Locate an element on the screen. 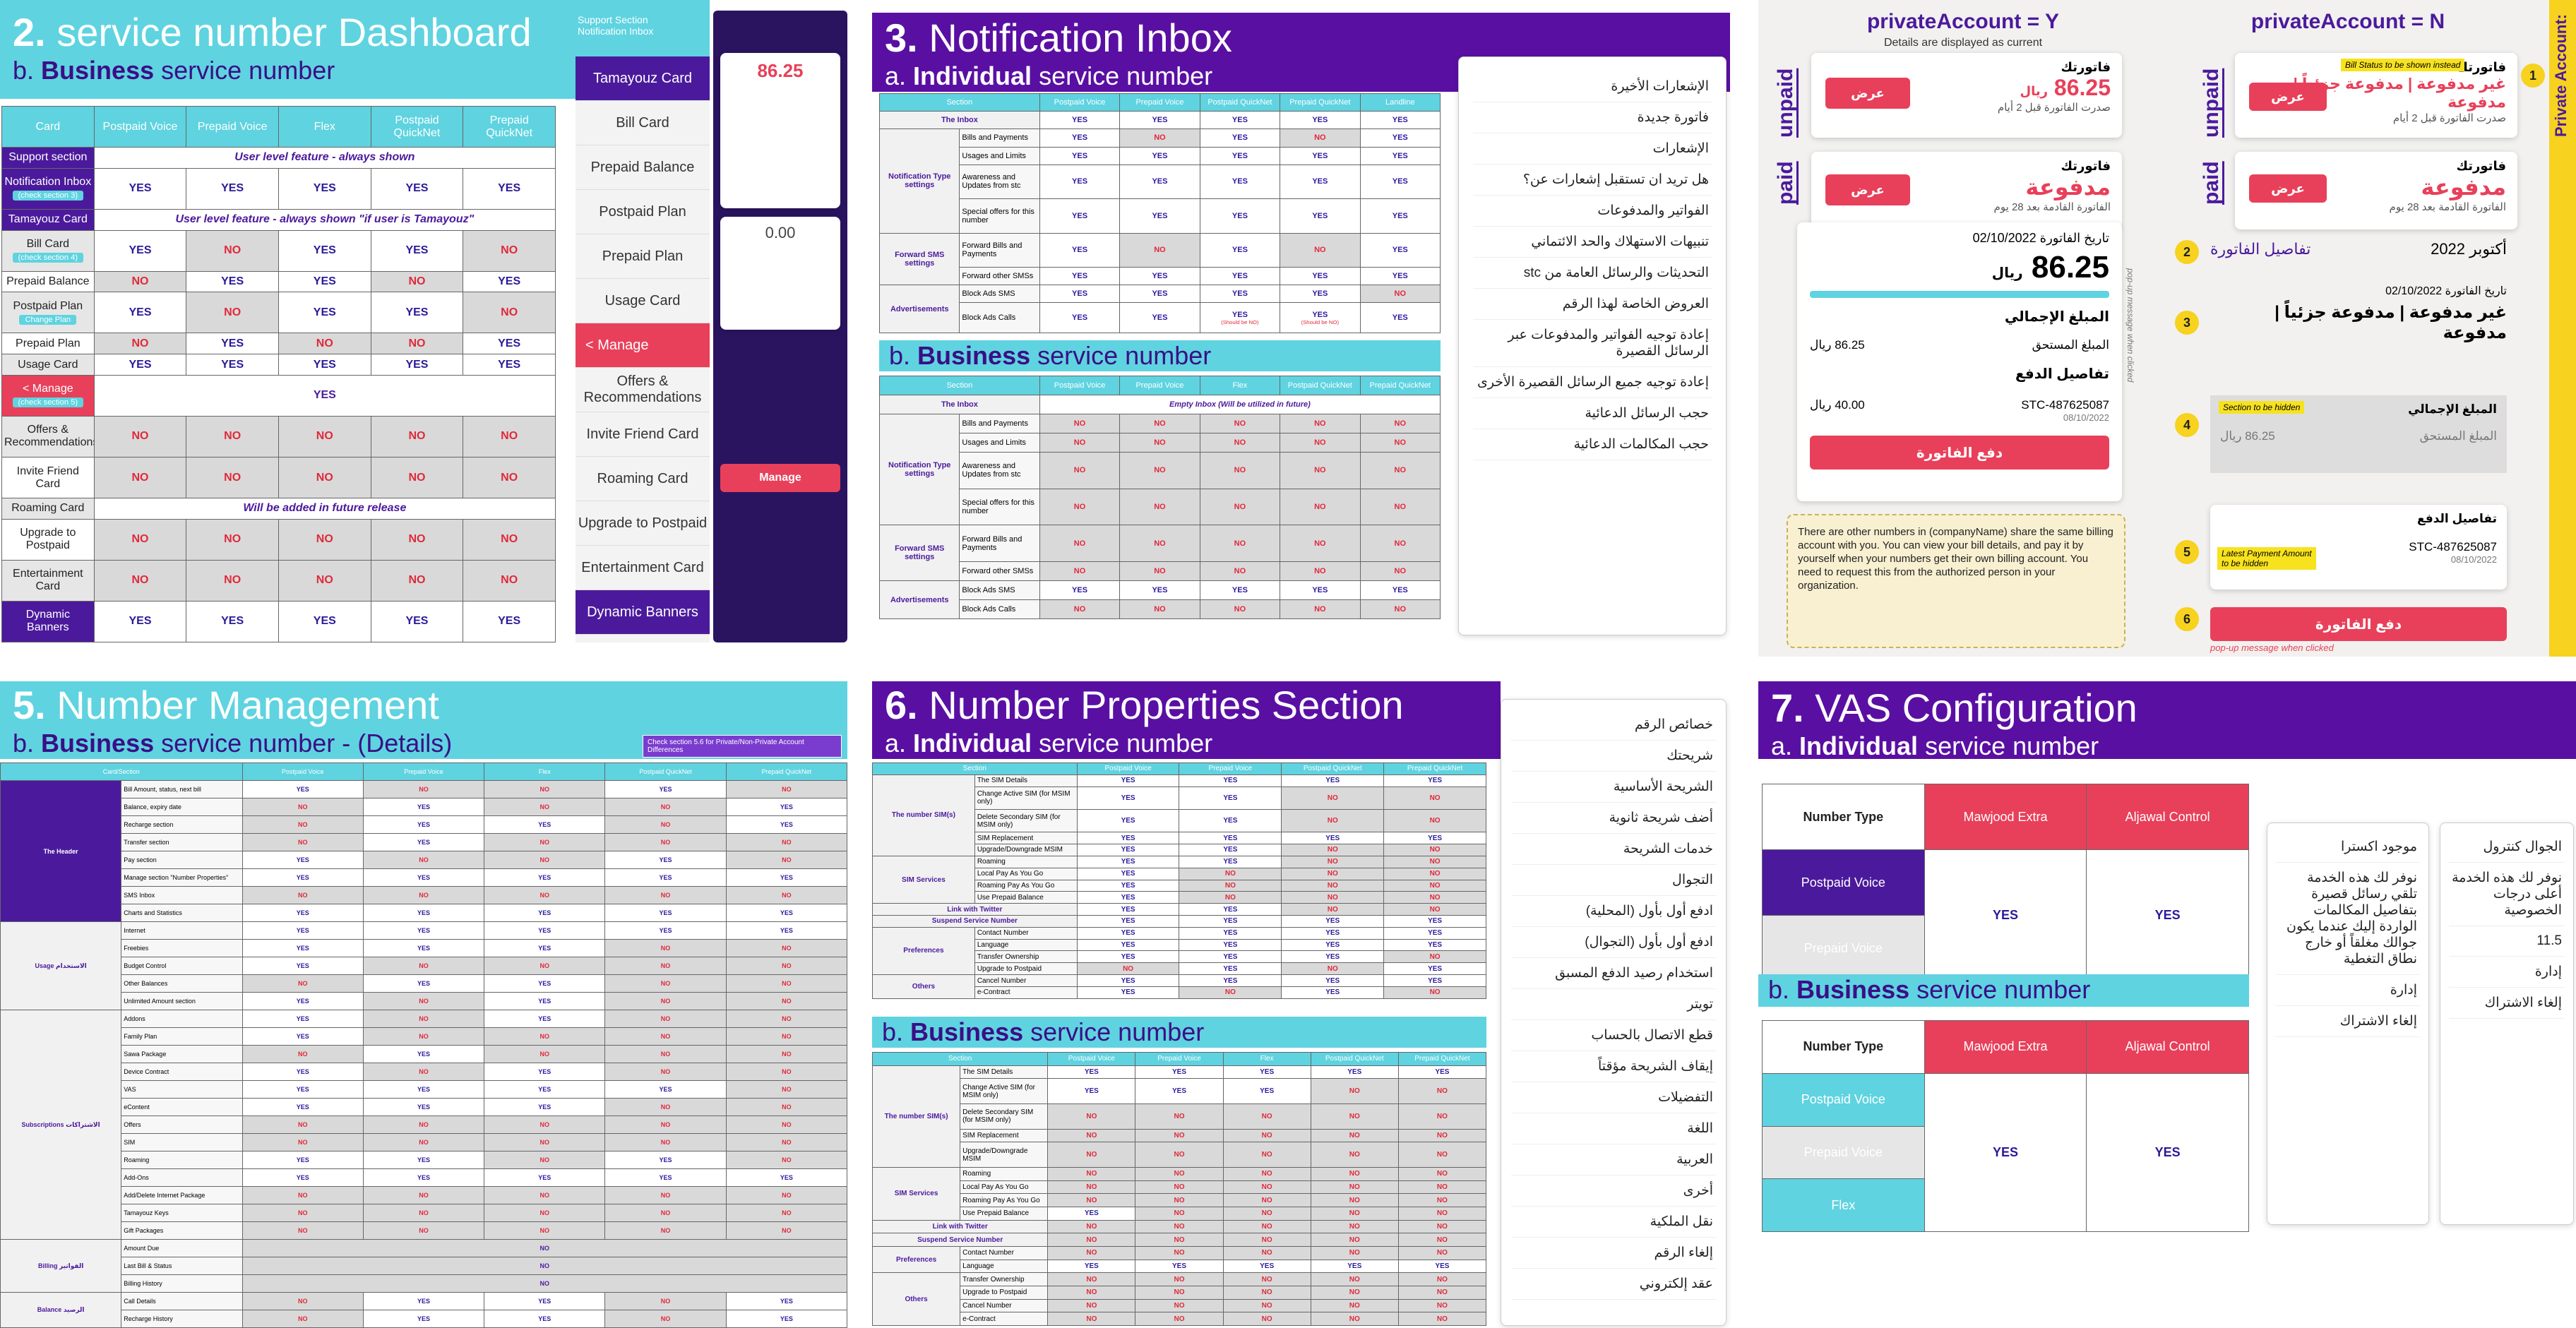 The height and width of the screenshot is (1328, 2576). status: مدفوعة is located at coordinates (2463, 187).